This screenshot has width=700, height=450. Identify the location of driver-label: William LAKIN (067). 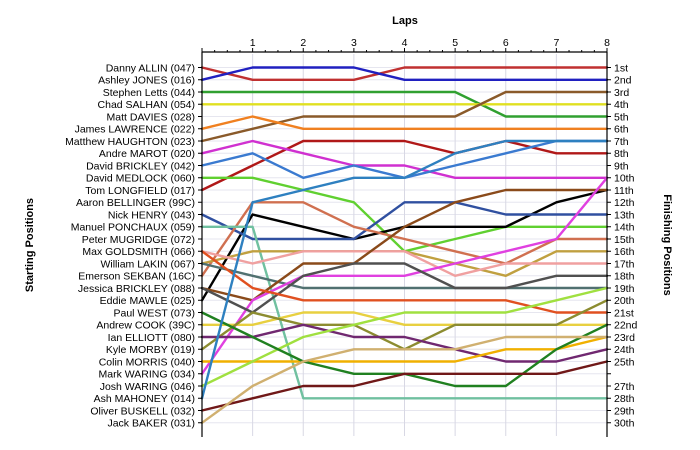
(147, 264).